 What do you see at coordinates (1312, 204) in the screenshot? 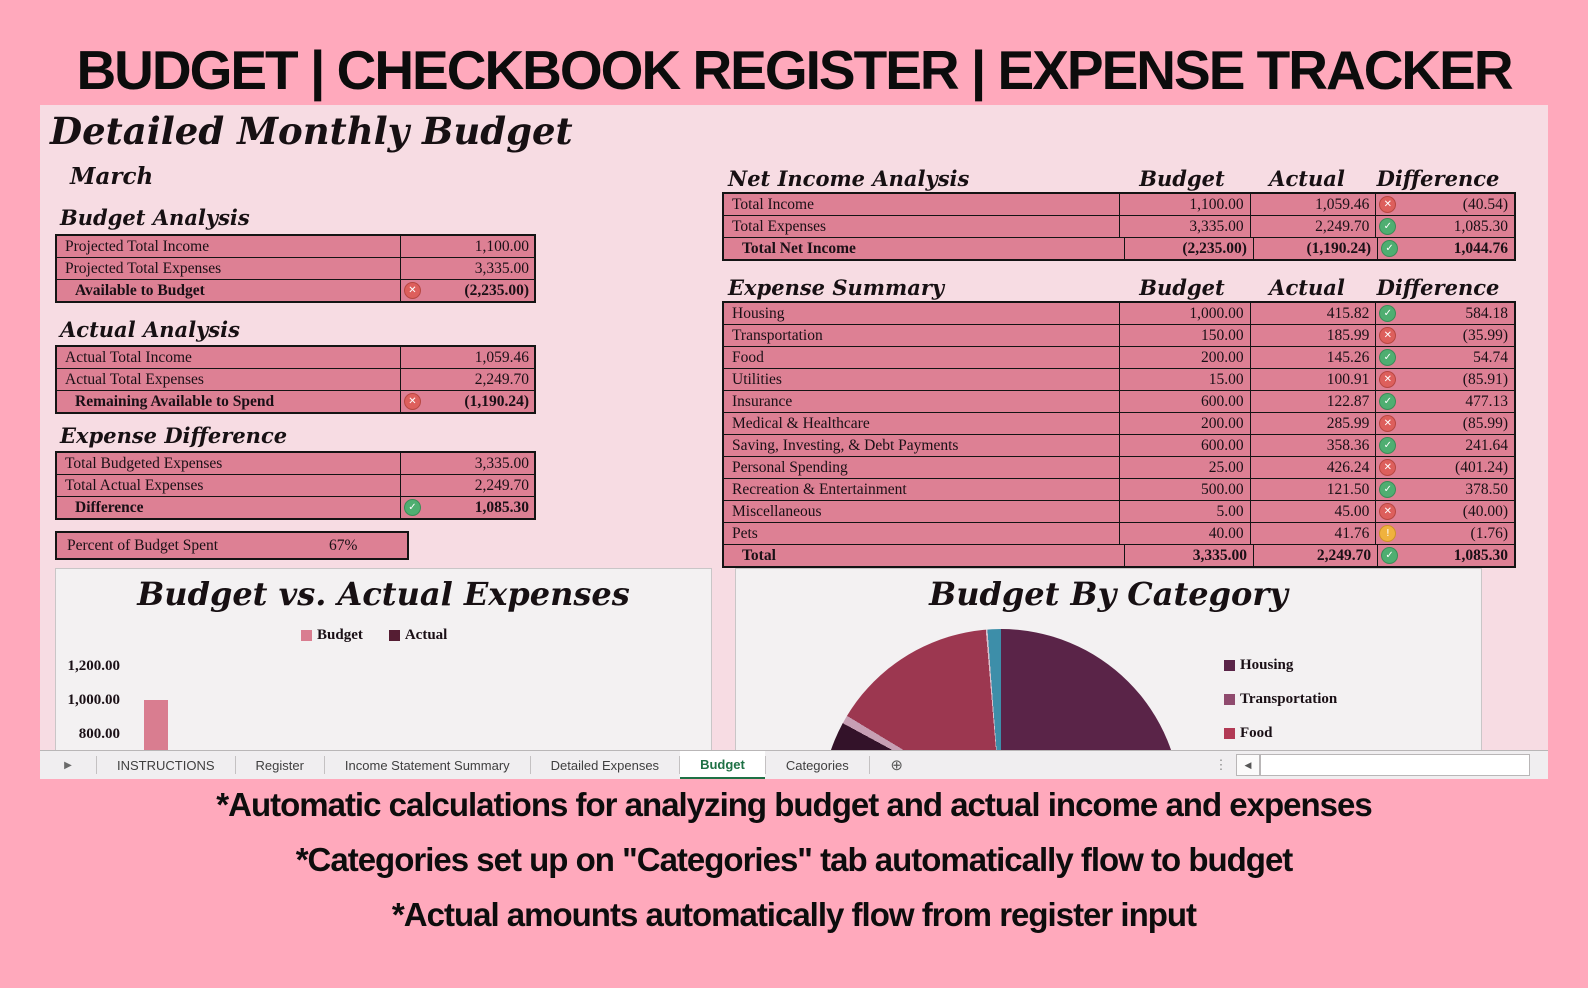
I see `cell-actual: 1,059.46` at bounding box center [1312, 204].